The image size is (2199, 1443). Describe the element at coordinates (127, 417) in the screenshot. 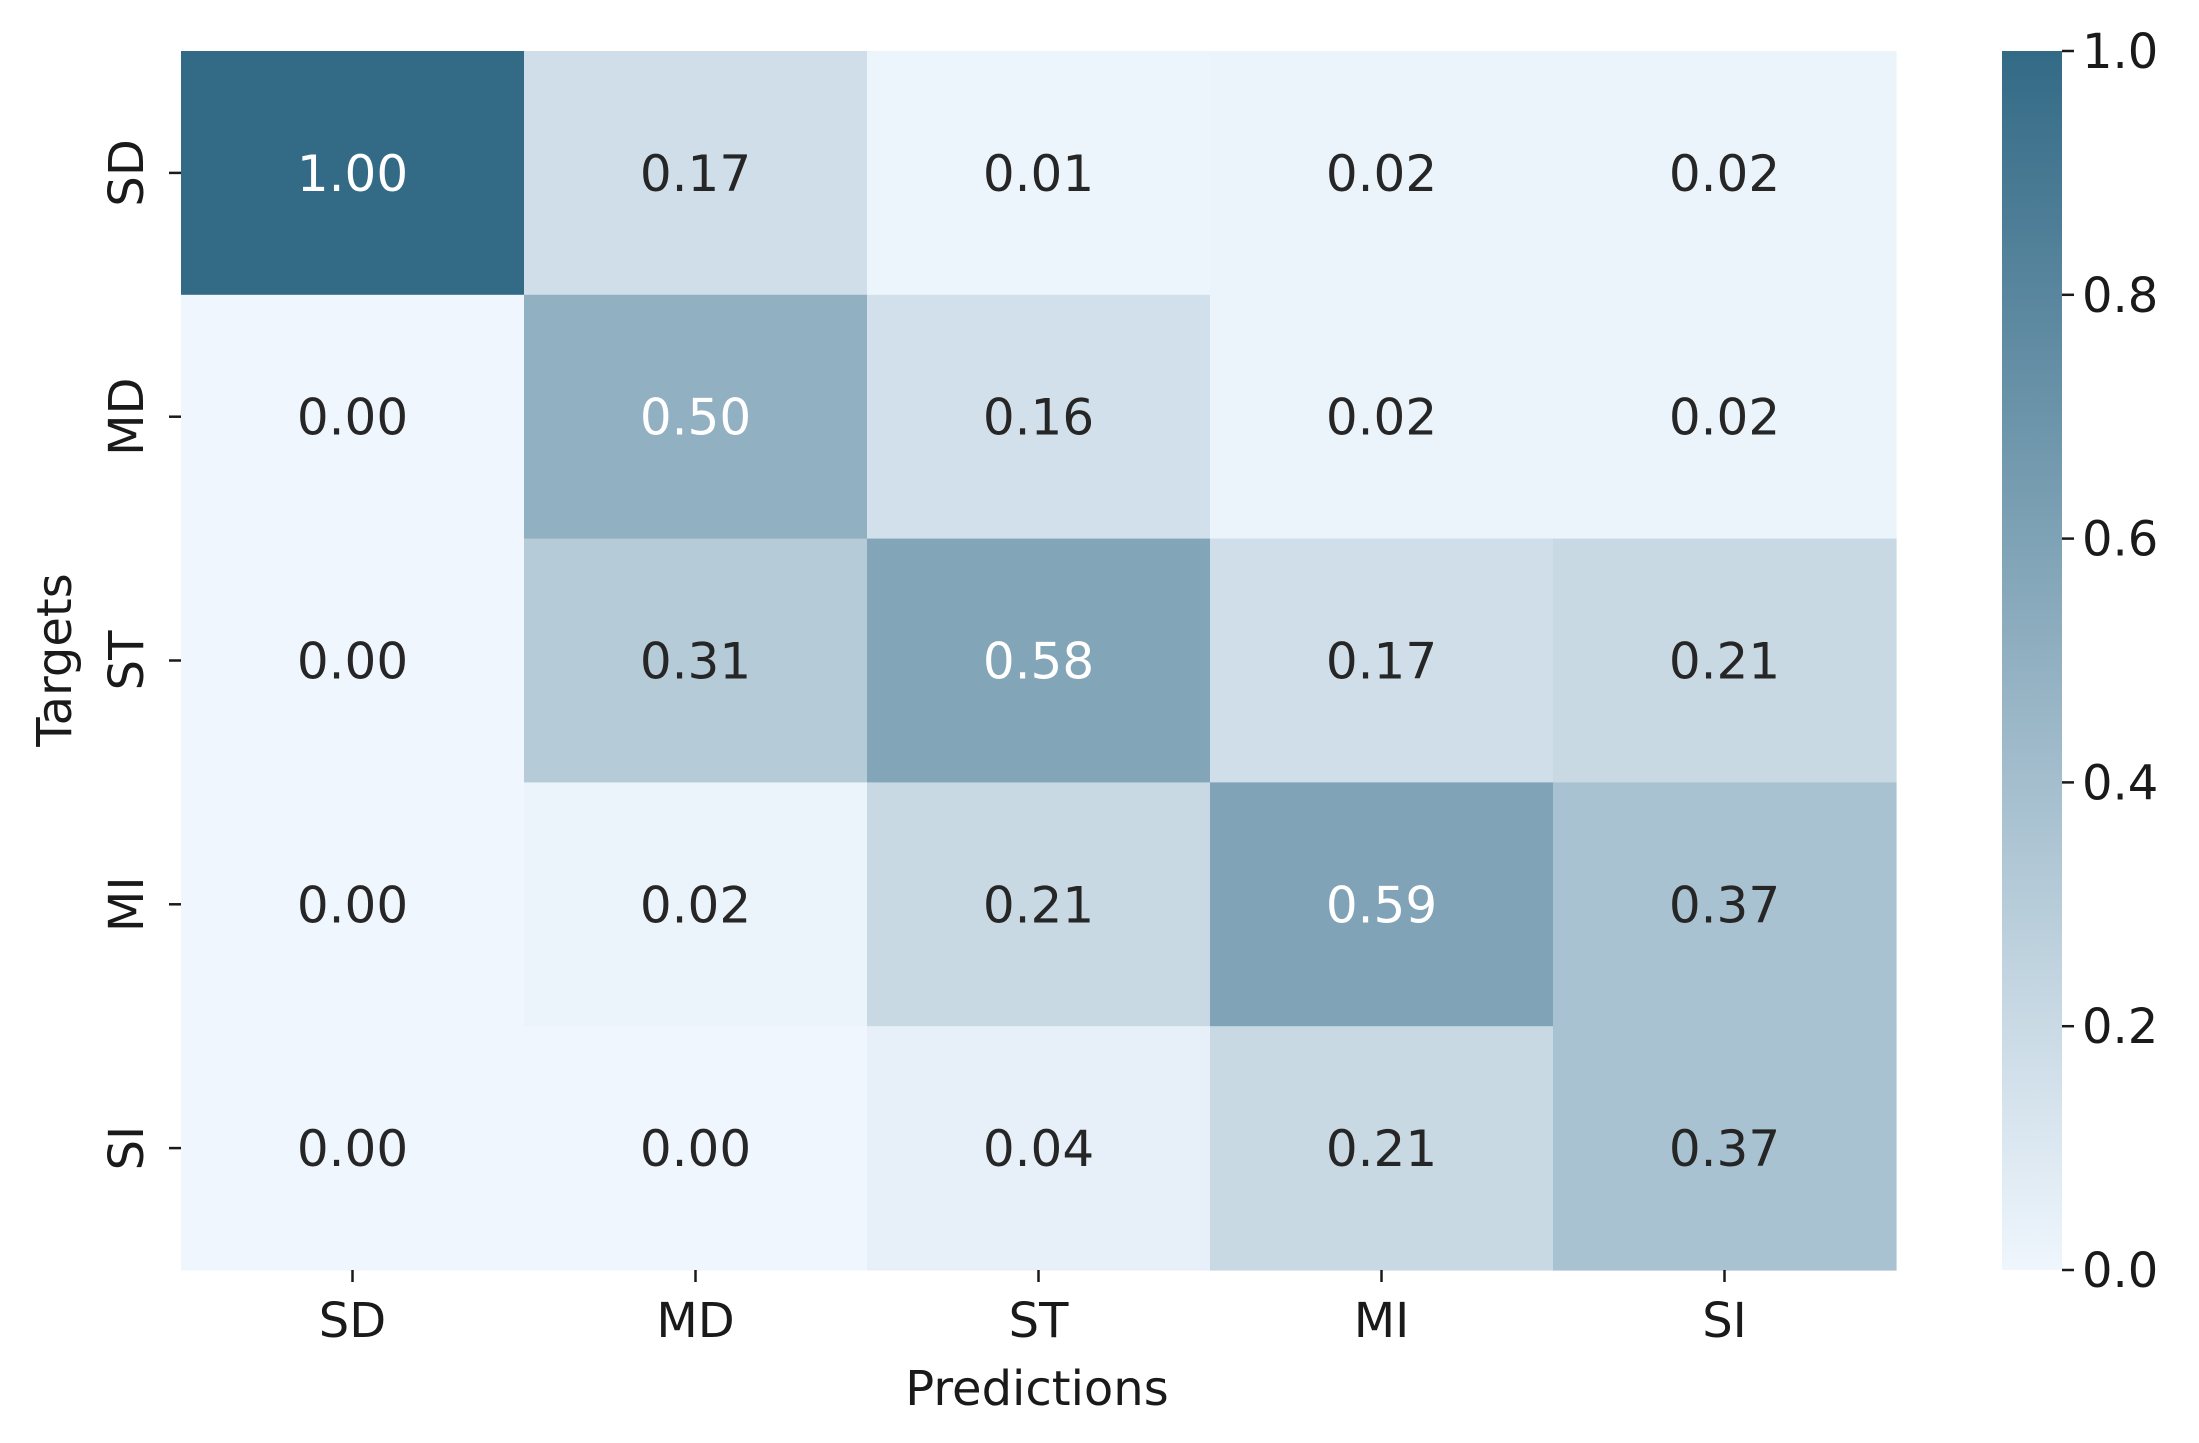

I see `y-tick-label: MD` at that location.